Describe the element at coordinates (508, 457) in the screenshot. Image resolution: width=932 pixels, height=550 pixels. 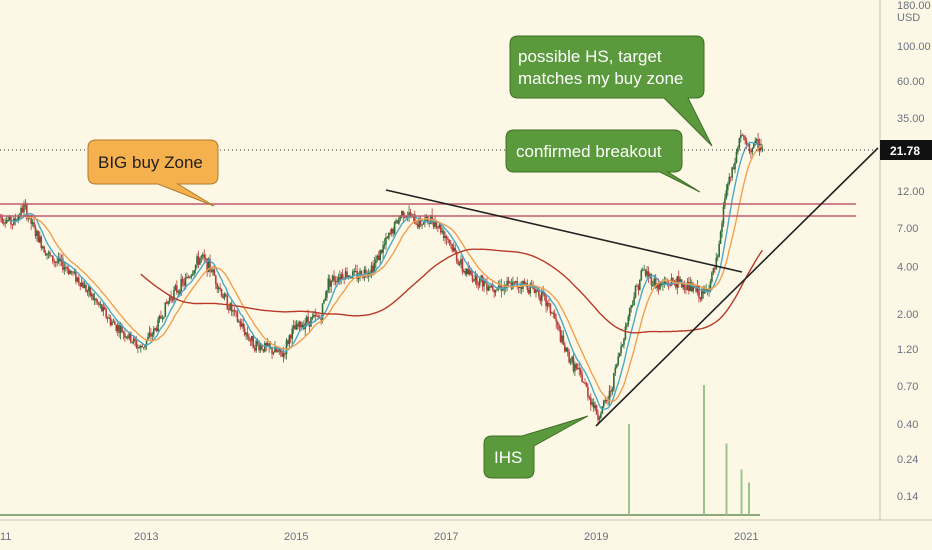
I see `callout-ihs-text: IHS` at that location.